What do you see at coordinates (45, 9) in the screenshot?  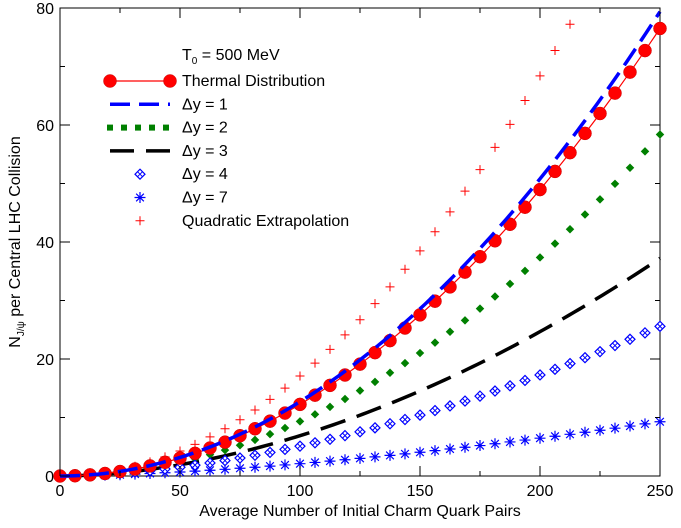 I see `y-tick-label: 80` at bounding box center [45, 9].